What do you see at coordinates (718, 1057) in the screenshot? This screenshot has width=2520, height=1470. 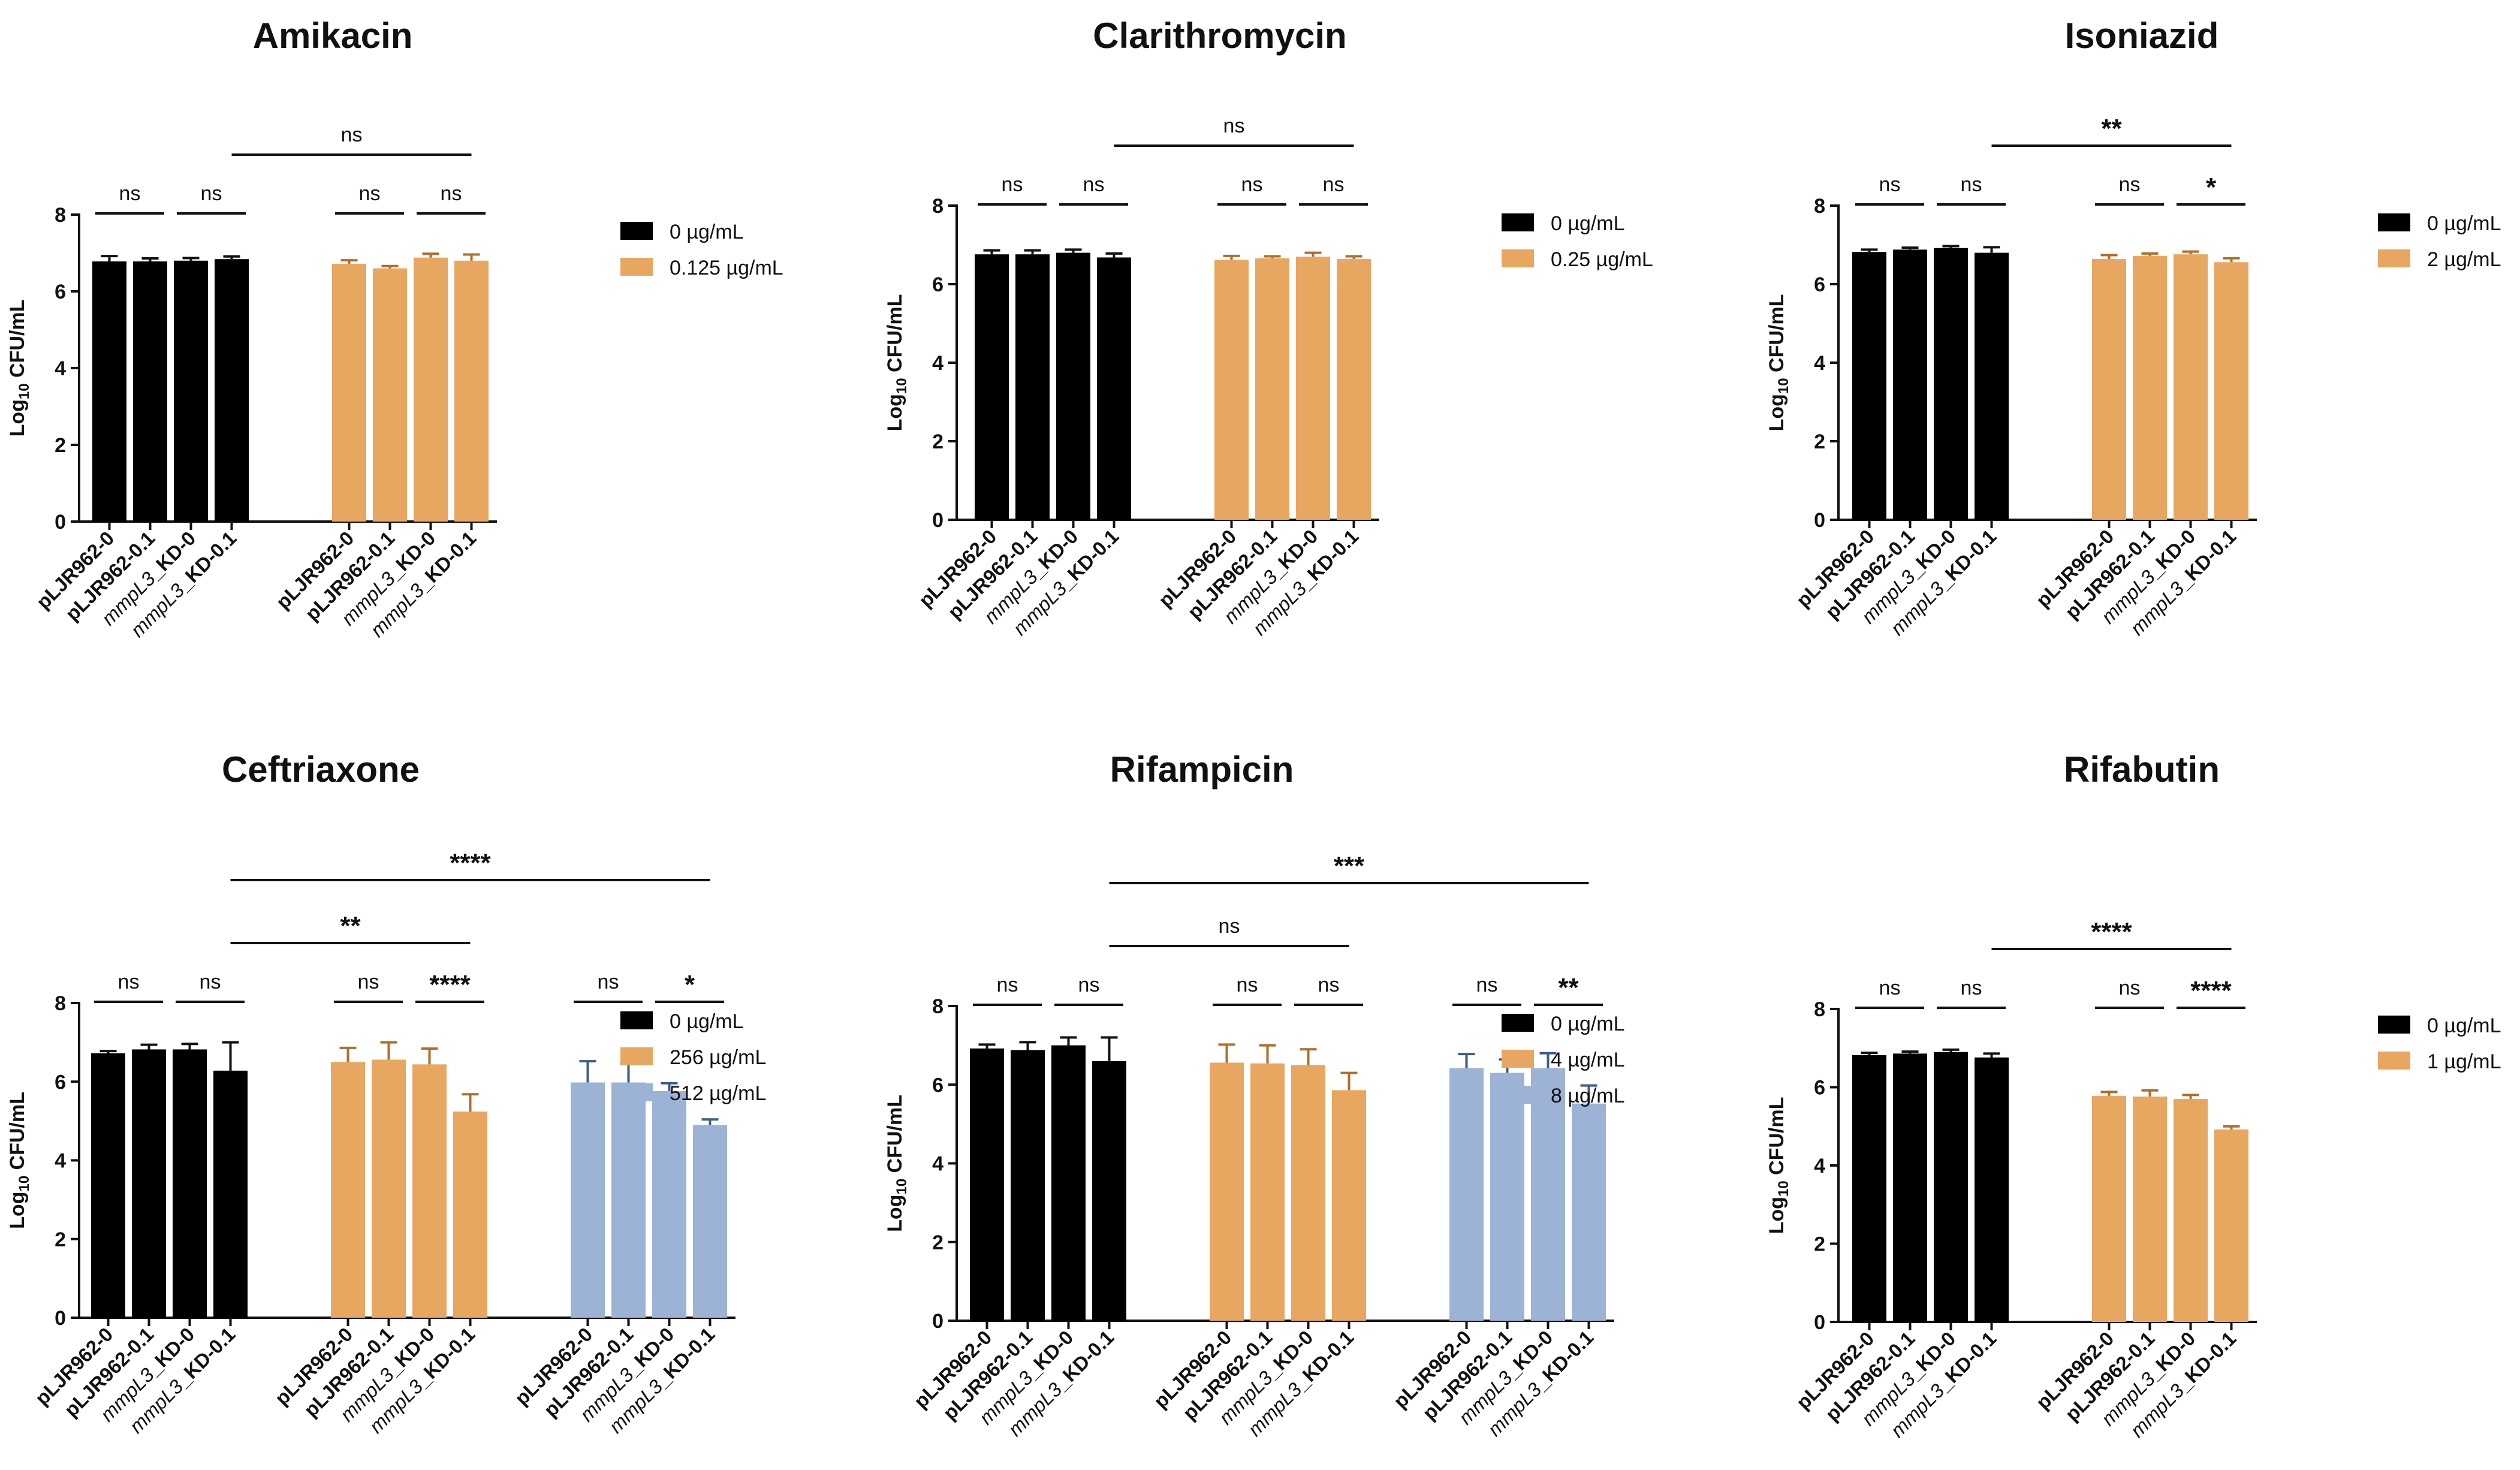 I see `legend-label: 256 µg/mL` at bounding box center [718, 1057].